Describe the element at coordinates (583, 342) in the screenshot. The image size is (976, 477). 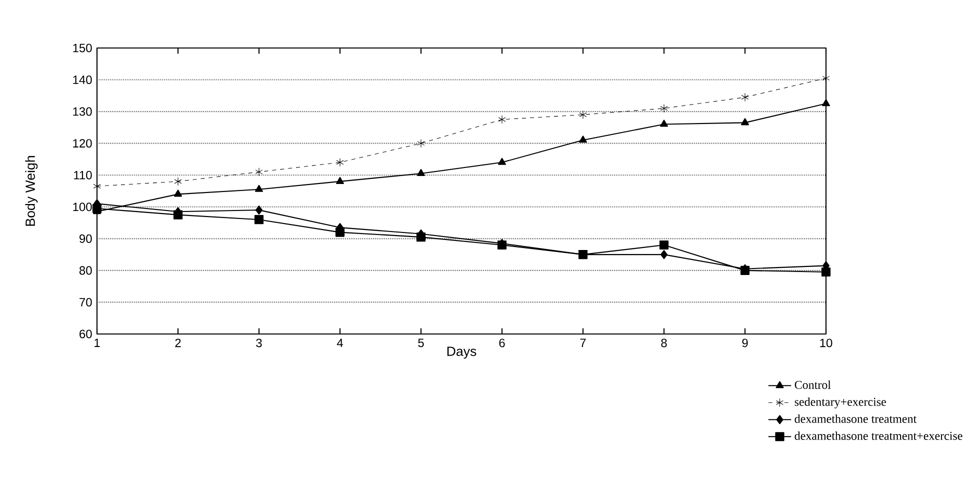
I see `x-tick-label: 7` at that location.